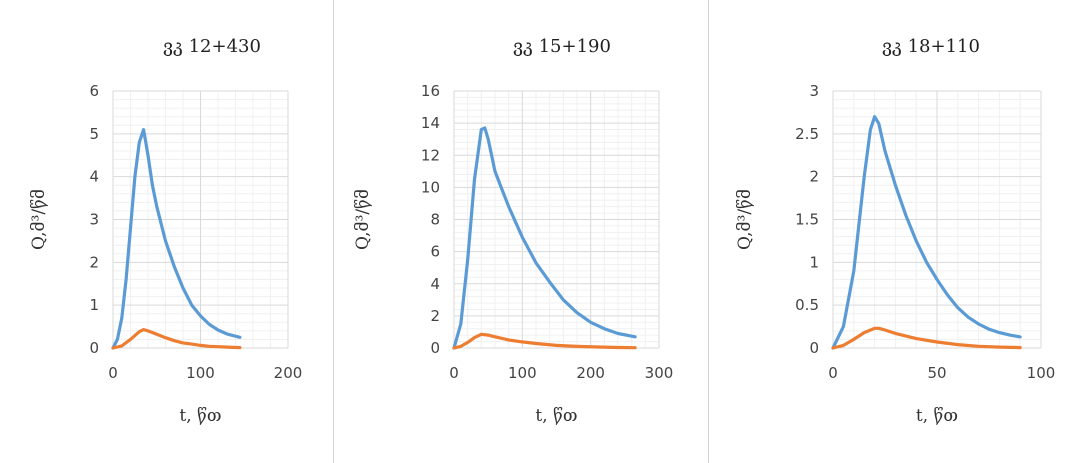  What do you see at coordinates (435, 220) in the screenshot?
I see `y-tick-label: 8` at bounding box center [435, 220].